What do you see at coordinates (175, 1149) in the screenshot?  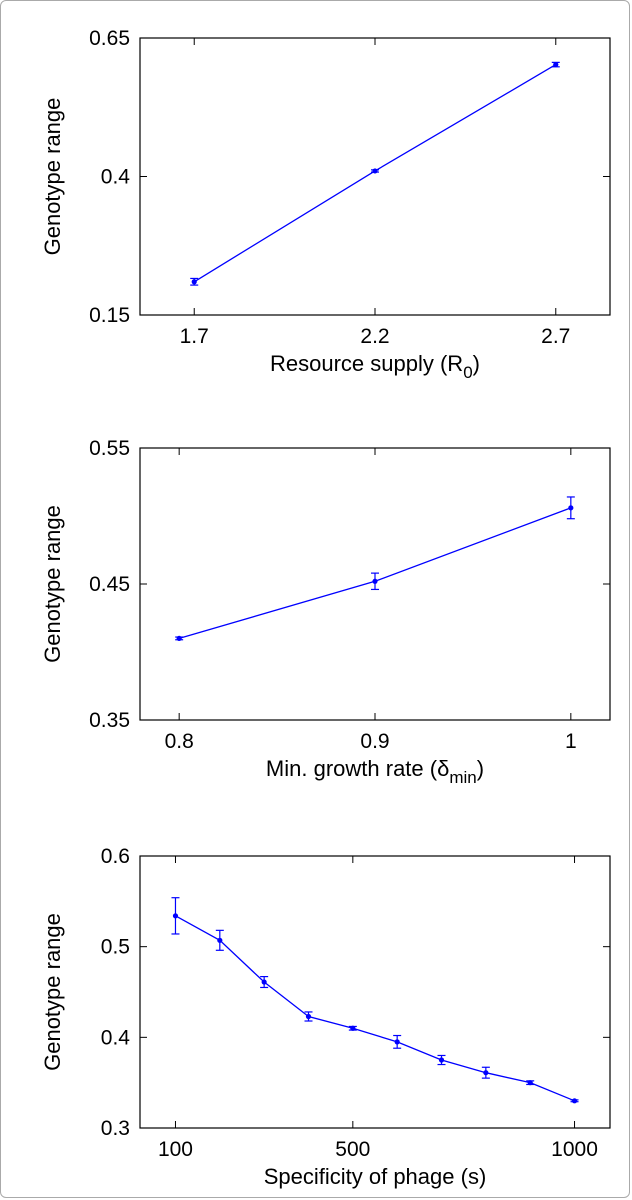 I see `x-tick-label: 100` at bounding box center [175, 1149].